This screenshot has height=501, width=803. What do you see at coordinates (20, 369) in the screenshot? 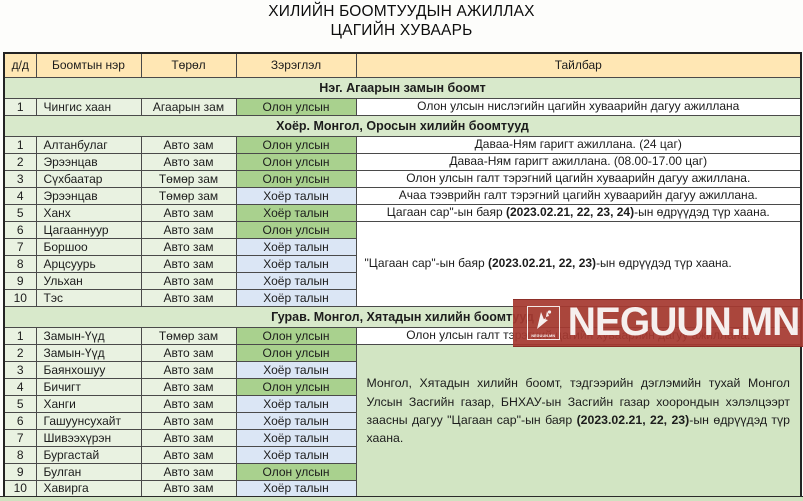
I see `cell-no: 3` at bounding box center [20, 369].